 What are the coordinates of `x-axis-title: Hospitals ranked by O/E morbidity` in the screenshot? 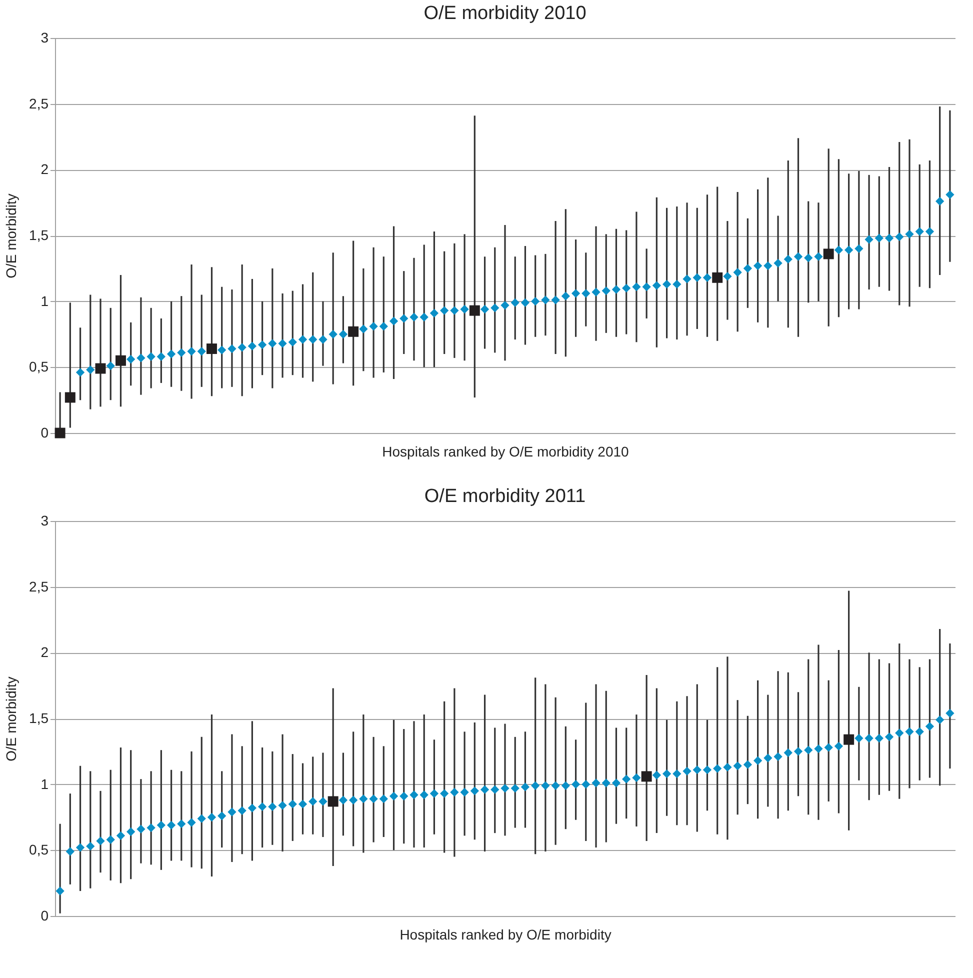 It's located at (506, 934).